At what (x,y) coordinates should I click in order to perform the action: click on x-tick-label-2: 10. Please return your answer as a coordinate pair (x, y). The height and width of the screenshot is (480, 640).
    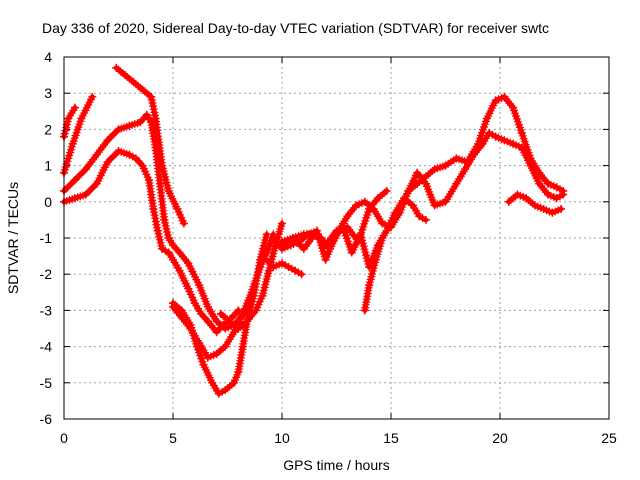
    Looking at the image, I should click on (282, 438).